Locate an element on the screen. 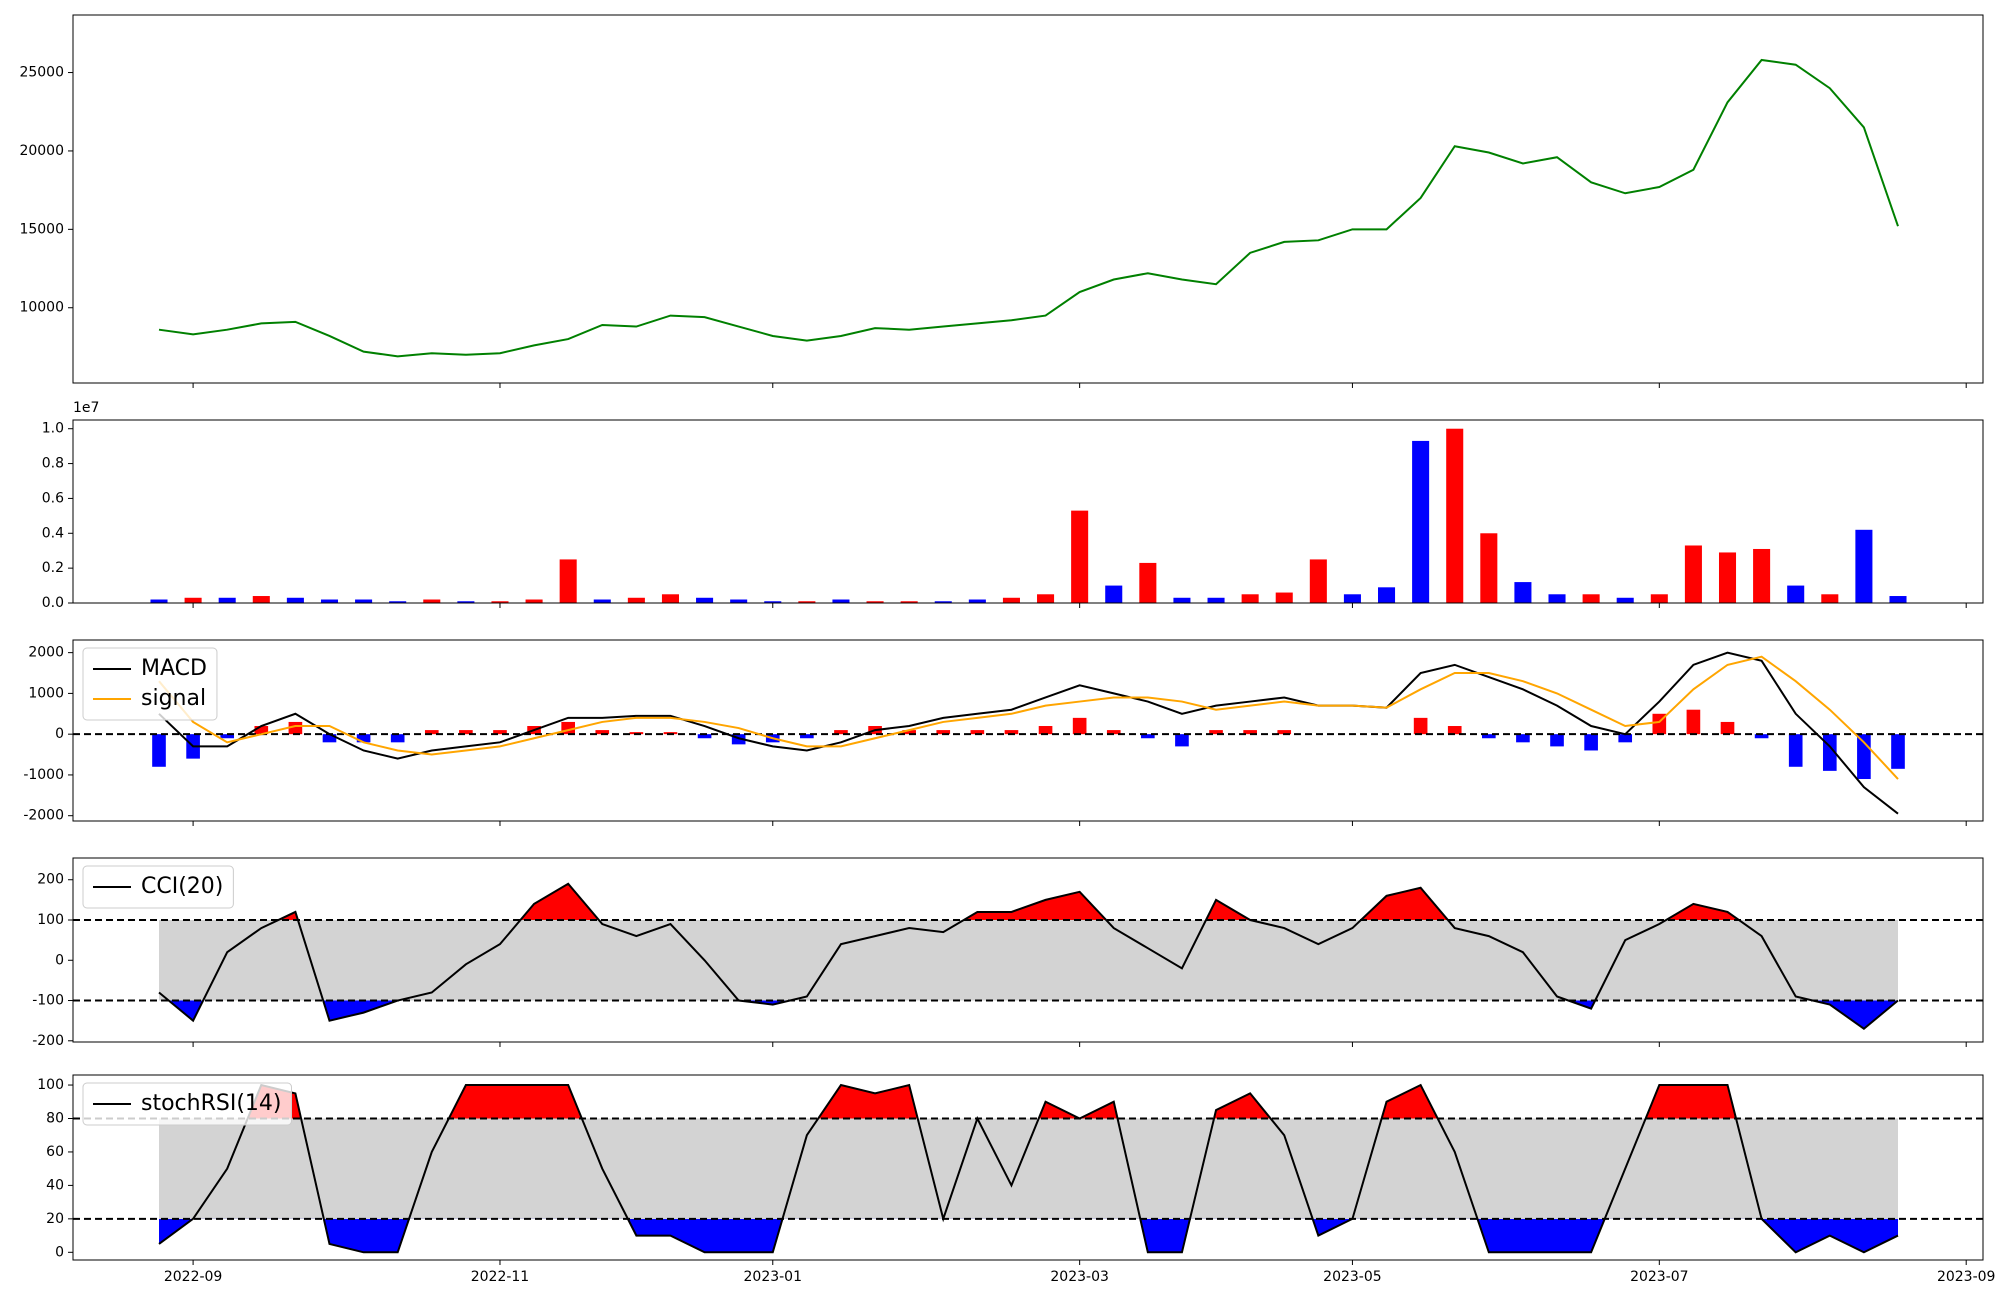 The image size is (2000, 1300). legend-box is located at coordinates (150, 684).